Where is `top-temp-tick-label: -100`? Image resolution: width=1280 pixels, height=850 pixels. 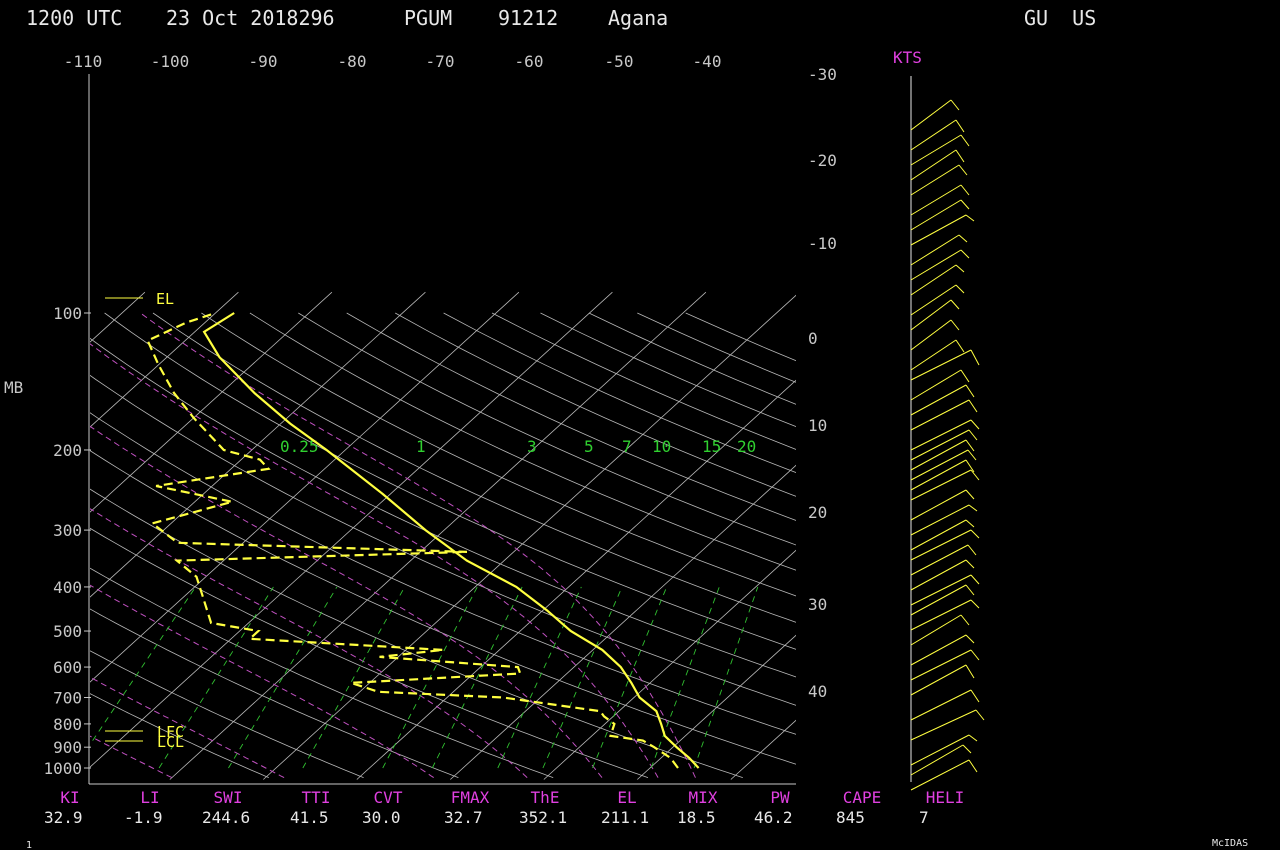 top-temp-tick-label: -100 is located at coordinates (170, 61).